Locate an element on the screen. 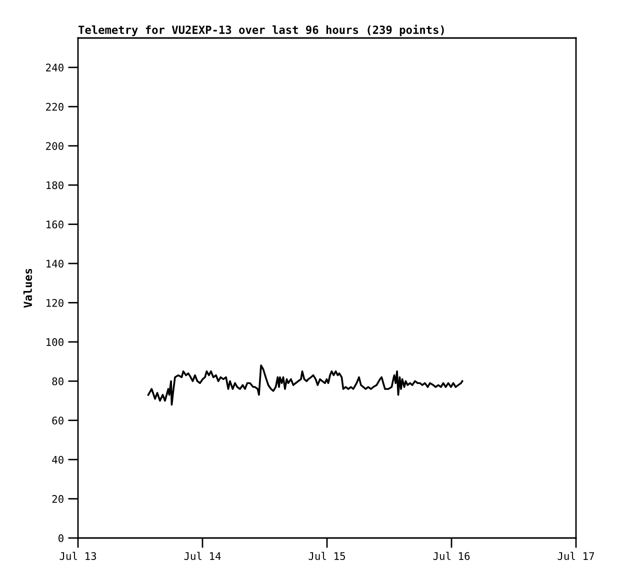 Image resolution: width=618 pixels, height=579 pixels. y-tick-label: 80 is located at coordinates (58, 381).